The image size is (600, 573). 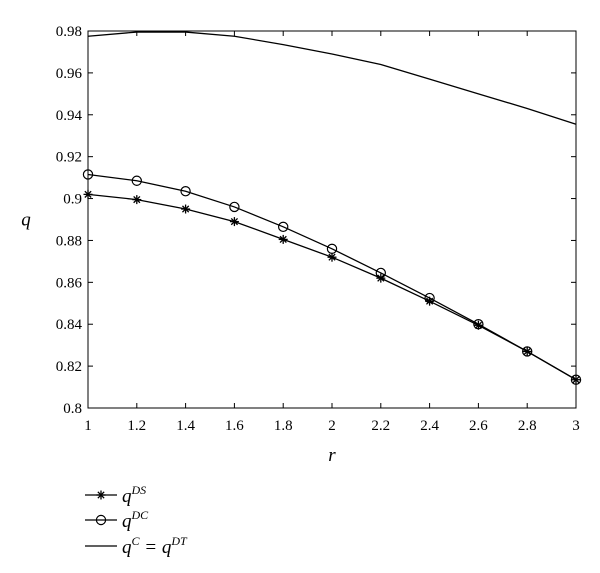 I want to click on legend-circle-marker, so click(x=101, y=520).